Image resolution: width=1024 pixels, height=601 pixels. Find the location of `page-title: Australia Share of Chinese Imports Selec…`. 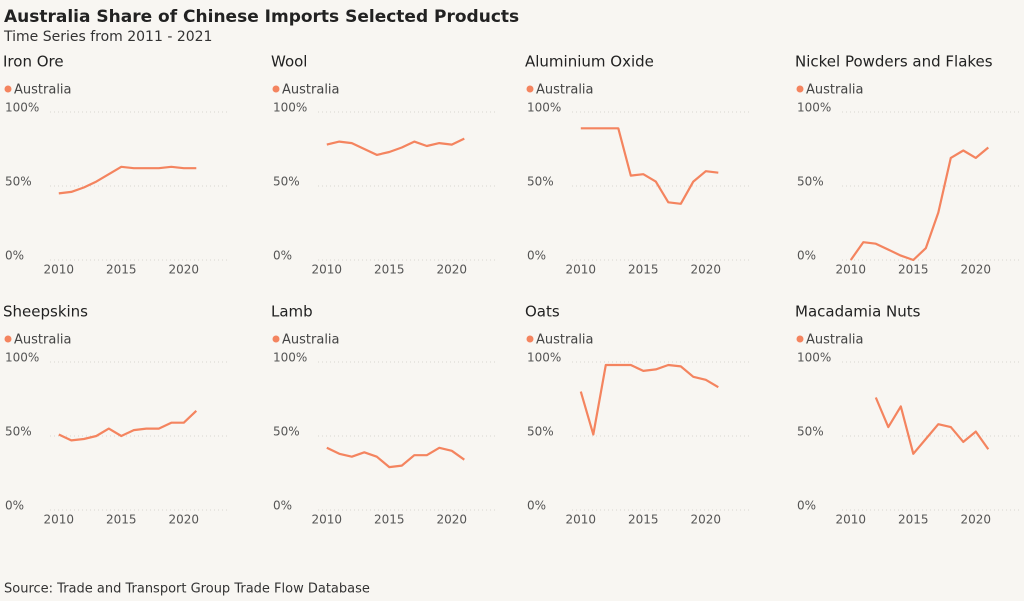

page-title: Australia Share of Chinese Imports Selec… is located at coordinates (261, 17).